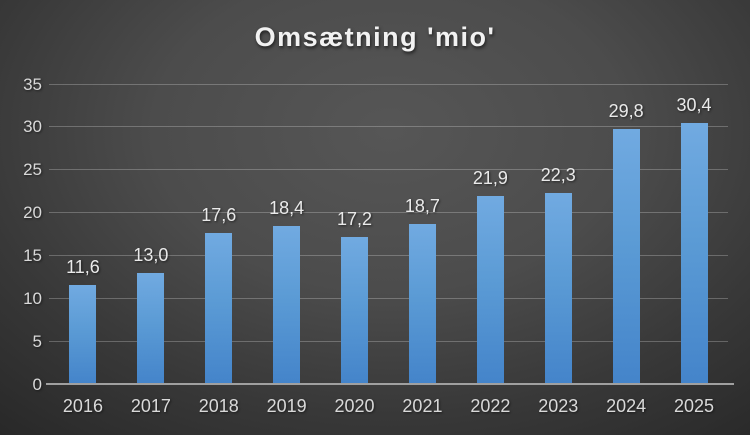 The width and height of the screenshot is (750, 435). What do you see at coordinates (490, 406) in the screenshot?
I see `x-tick-label-2022: 2022` at bounding box center [490, 406].